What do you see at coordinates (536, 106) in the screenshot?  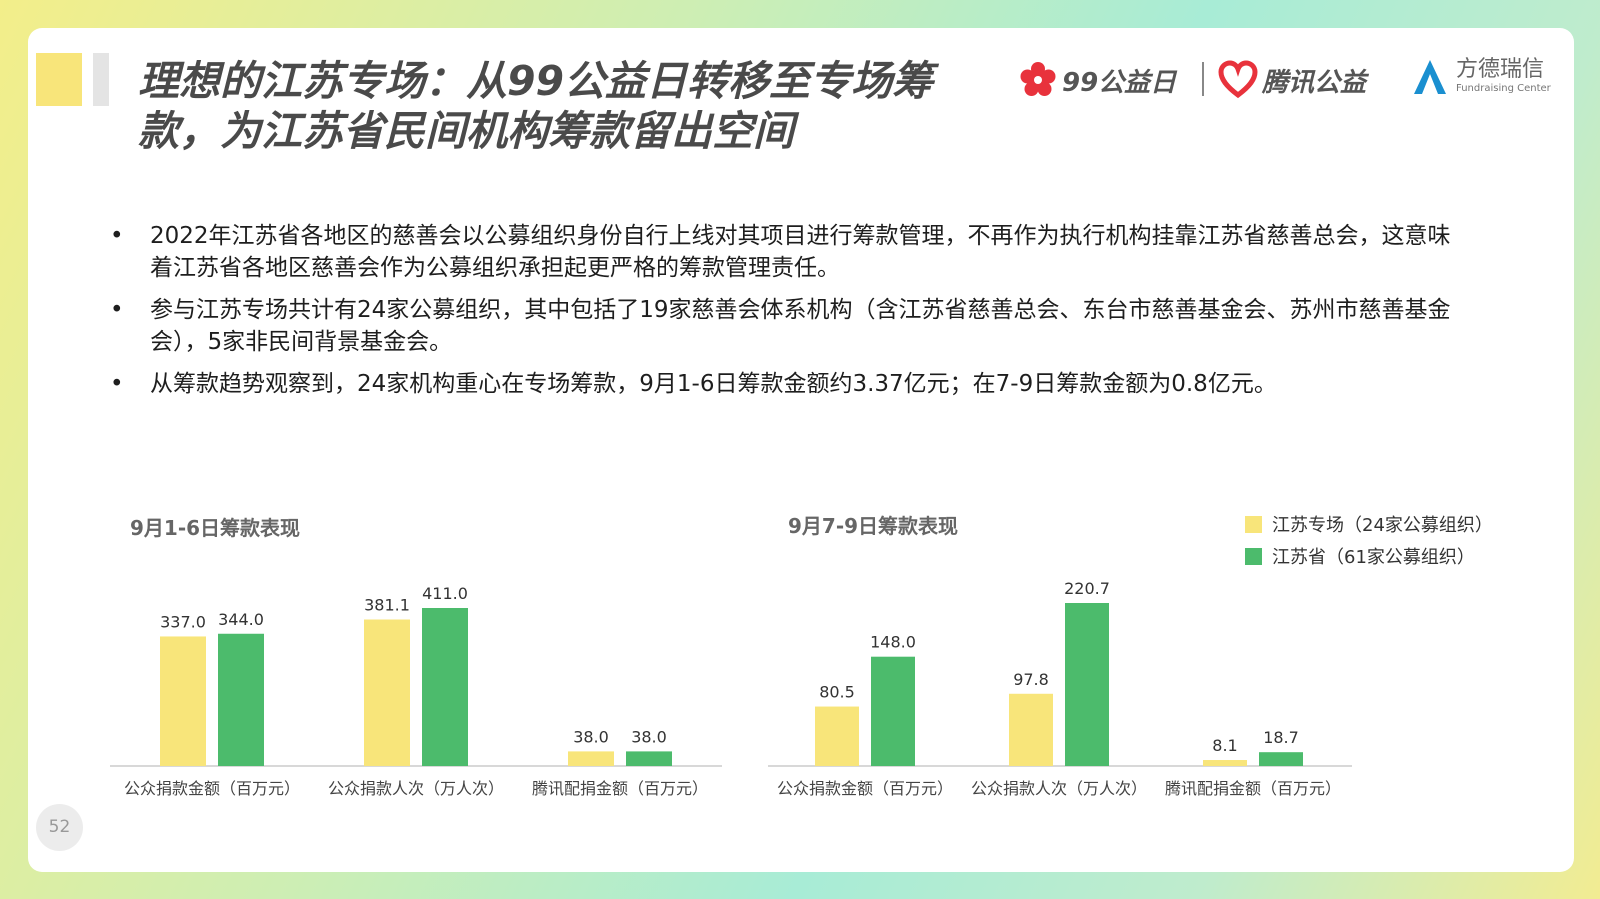 I see `page-title: 理想的江苏专场：从99公益日转移至专场筹款，为江苏省民间机构筹款留出空间` at bounding box center [536, 106].